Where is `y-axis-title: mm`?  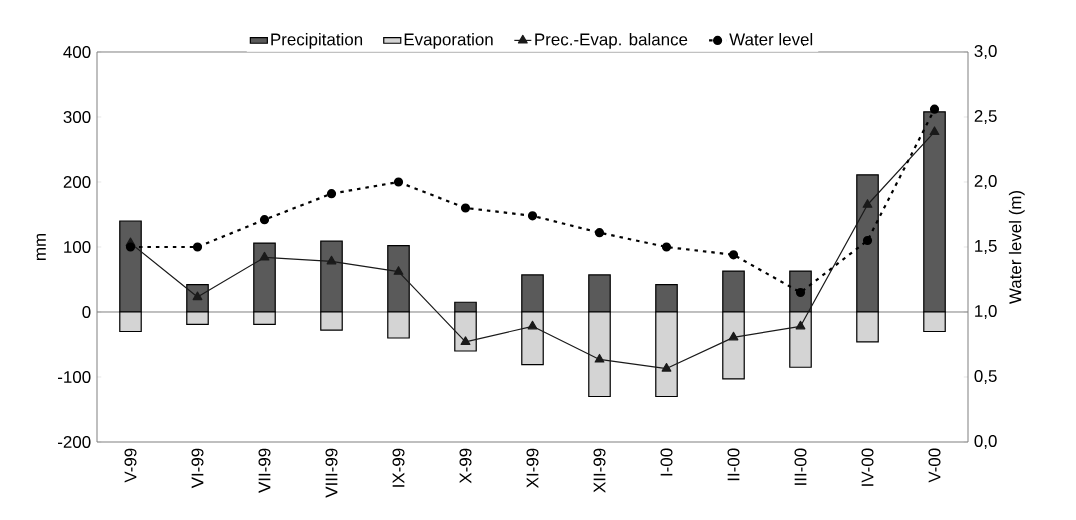 y-axis-title: mm is located at coordinates (41, 247).